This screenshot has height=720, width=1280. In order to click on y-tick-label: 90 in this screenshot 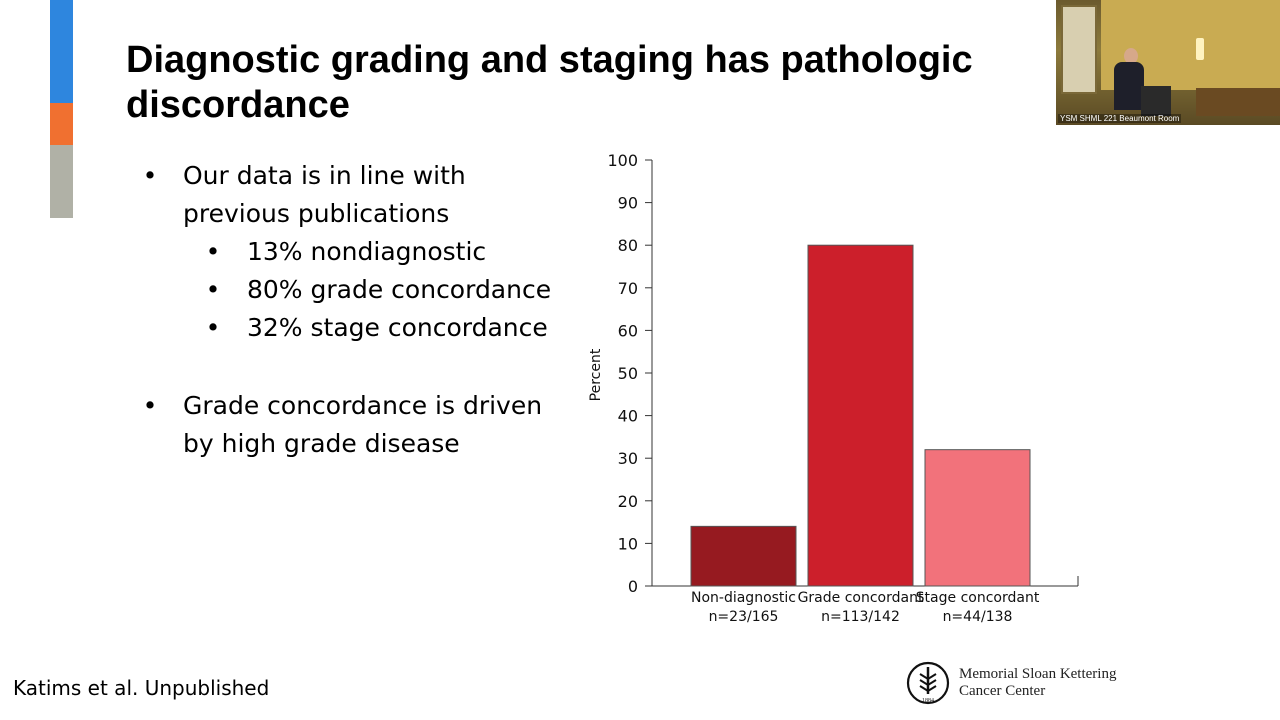, I will do `click(628, 203)`.